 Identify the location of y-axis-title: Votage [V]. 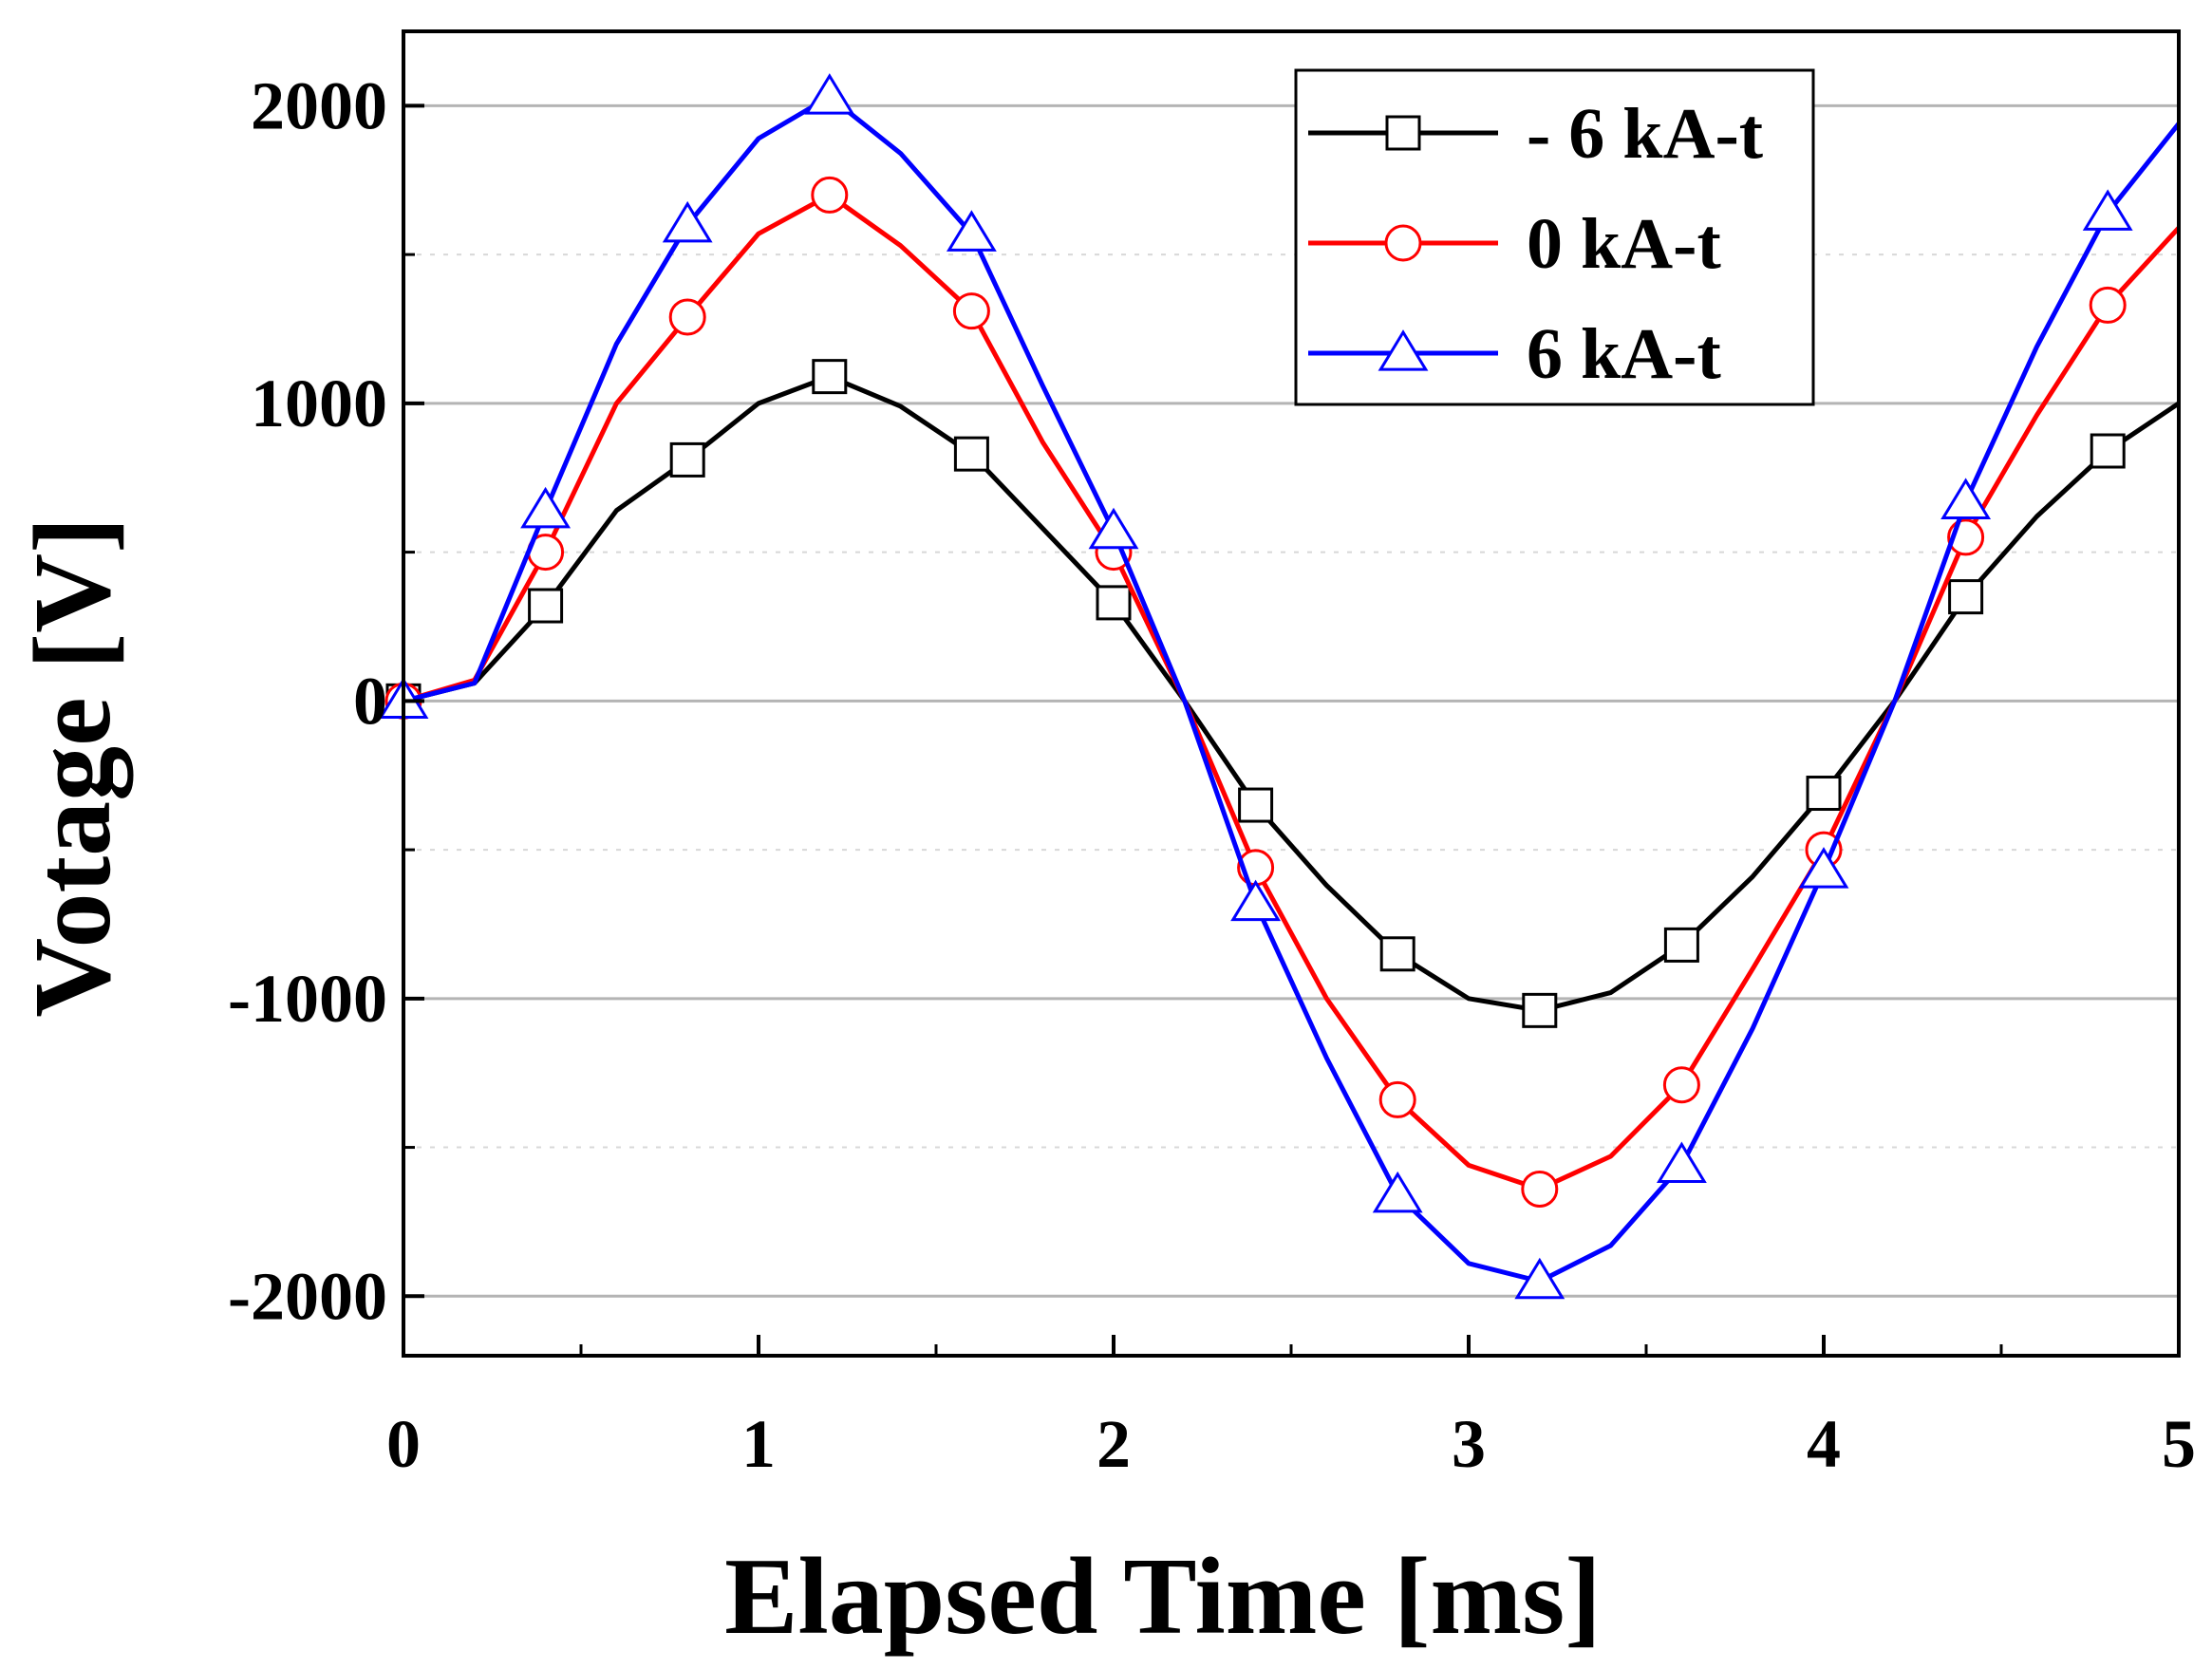
(73, 767).